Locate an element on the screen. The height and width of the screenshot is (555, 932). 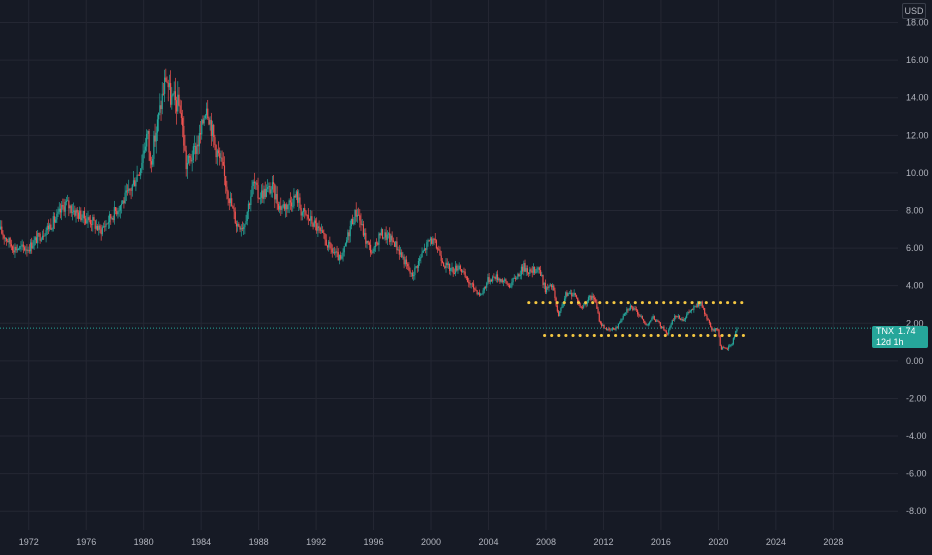
annotations is located at coordinates (637, 319).